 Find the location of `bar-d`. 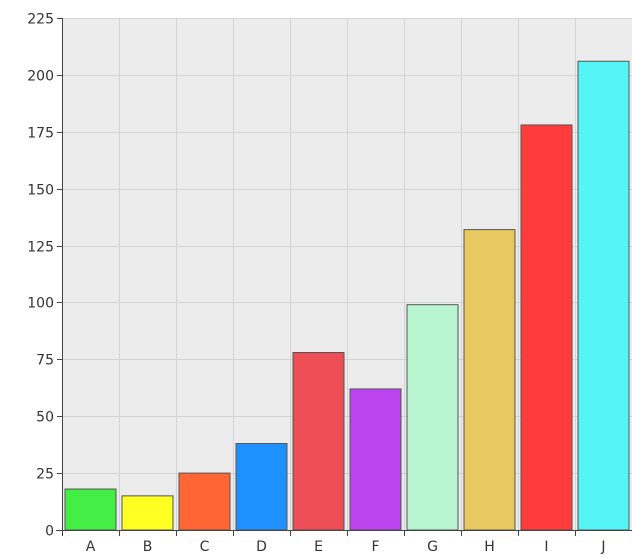

bar-d is located at coordinates (261, 487).